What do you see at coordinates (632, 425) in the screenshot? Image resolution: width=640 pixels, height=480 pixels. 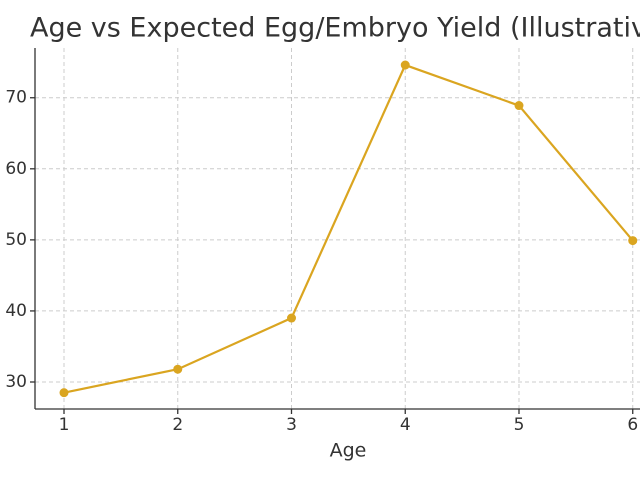 I see `x-tick-label: 6` at bounding box center [632, 425].